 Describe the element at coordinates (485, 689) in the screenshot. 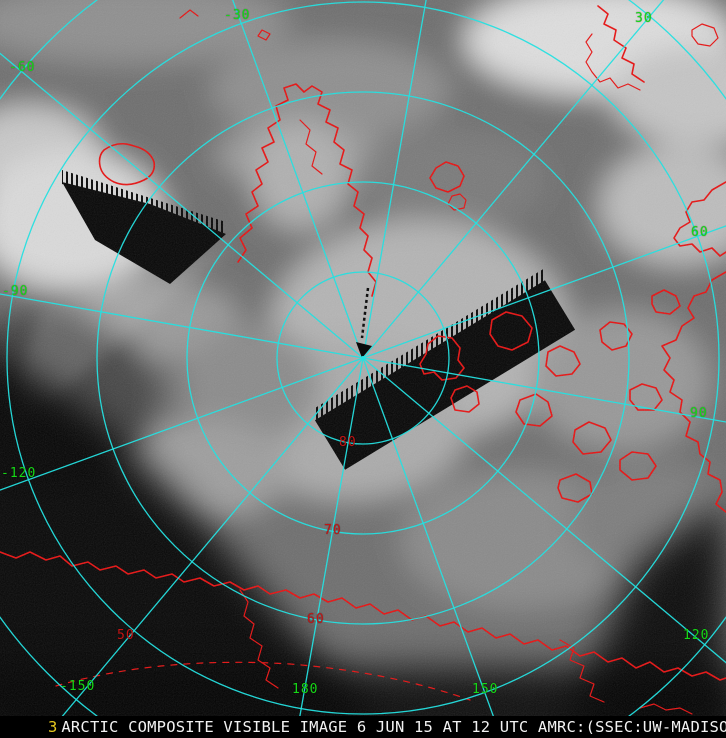

I see `lon-label-150: 150` at that location.